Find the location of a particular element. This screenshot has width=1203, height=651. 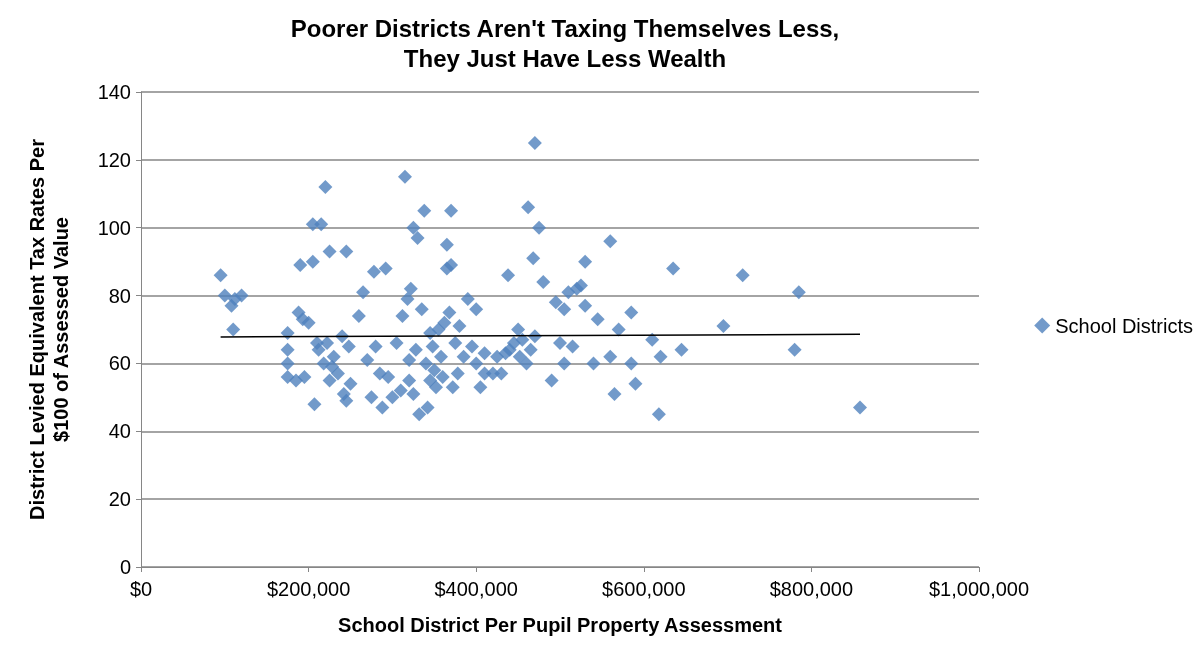

x-tick-label: $800,000 is located at coordinates (811, 589).